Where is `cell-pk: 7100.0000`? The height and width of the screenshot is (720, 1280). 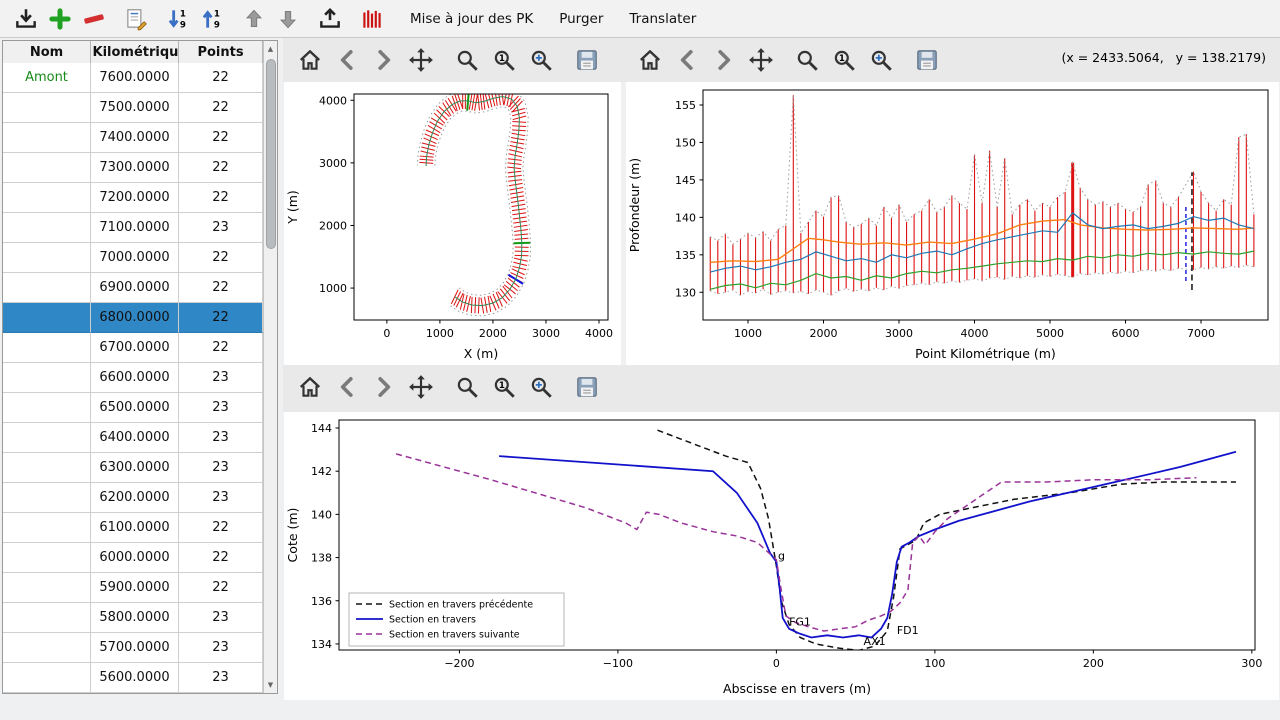
cell-pk: 7100.0000 is located at coordinates (135, 228).